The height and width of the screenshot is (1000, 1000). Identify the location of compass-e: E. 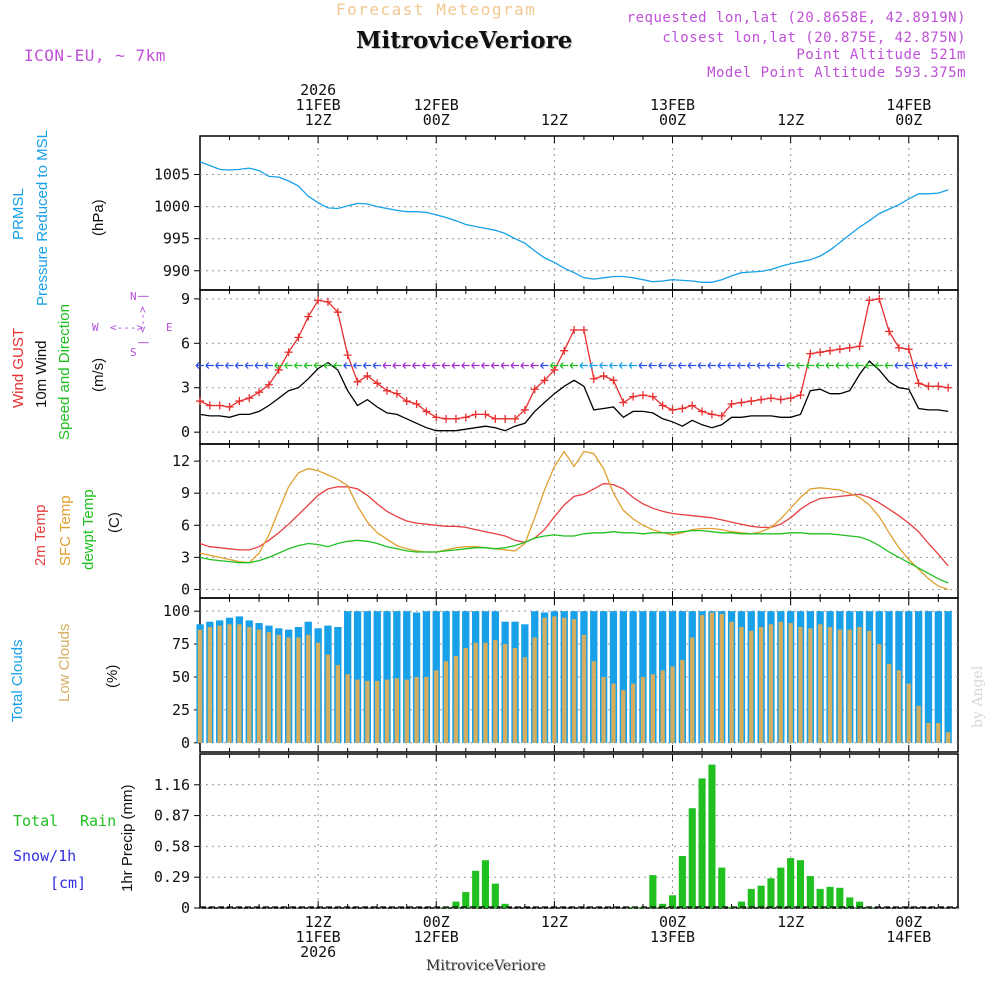
(169, 327).